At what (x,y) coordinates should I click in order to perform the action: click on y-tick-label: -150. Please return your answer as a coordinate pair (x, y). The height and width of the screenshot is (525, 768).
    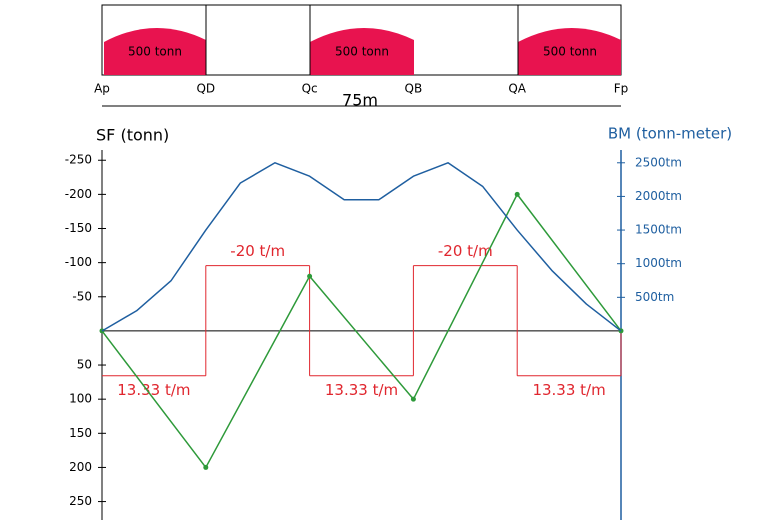
    Looking at the image, I should click on (78, 228).